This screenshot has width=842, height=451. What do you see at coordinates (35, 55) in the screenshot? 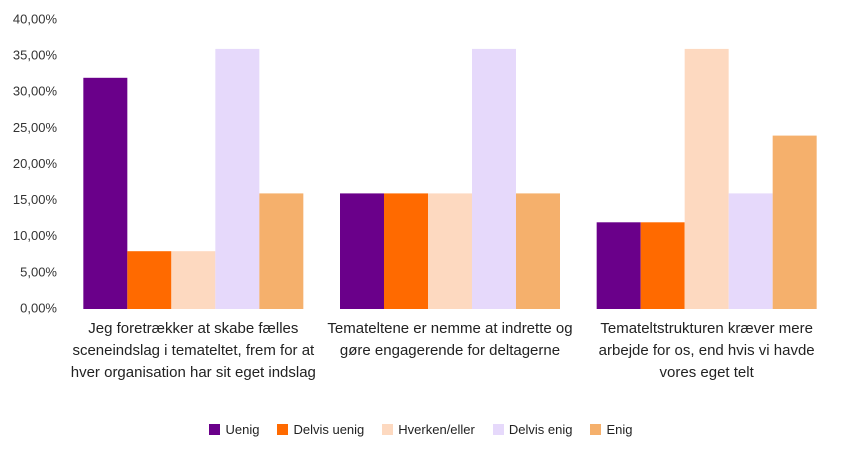
I see `y-tick-label: 35,00%` at bounding box center [35, 55].